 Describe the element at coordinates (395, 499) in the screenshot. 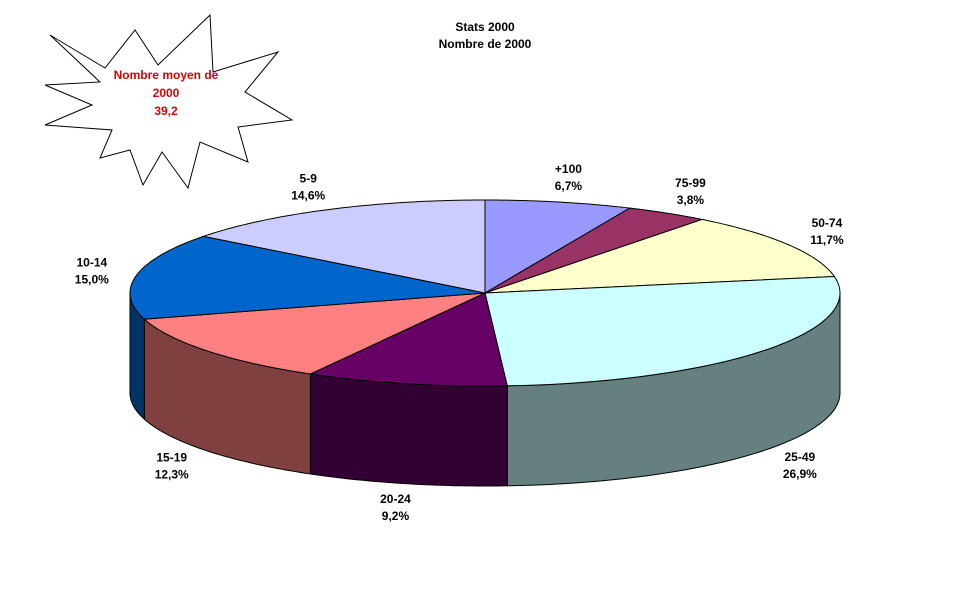

I see `slice-label: 20-24` at that location.